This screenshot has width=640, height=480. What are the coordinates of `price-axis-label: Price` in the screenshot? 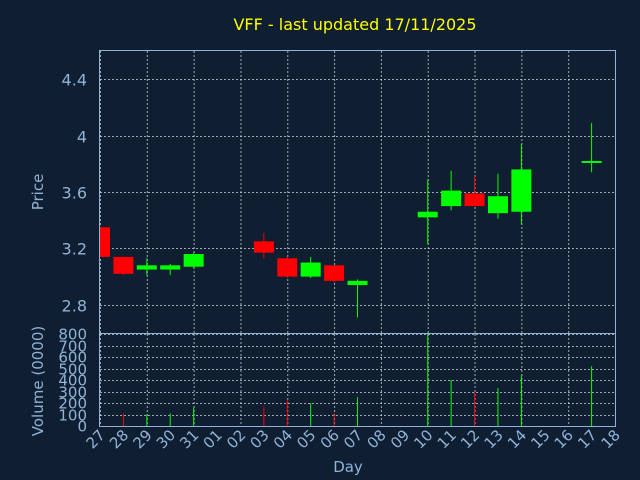 It's located at (38, 192).